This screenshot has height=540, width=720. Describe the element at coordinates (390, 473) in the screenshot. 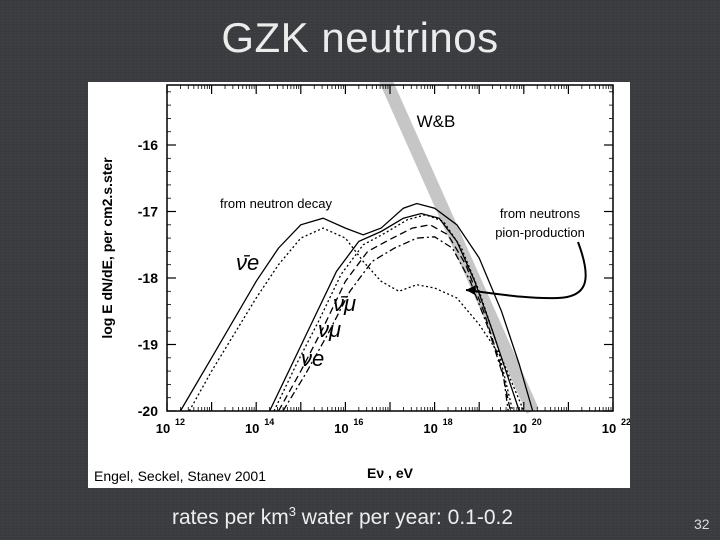

I see `x-axis-label: Eν , eV` at that location.